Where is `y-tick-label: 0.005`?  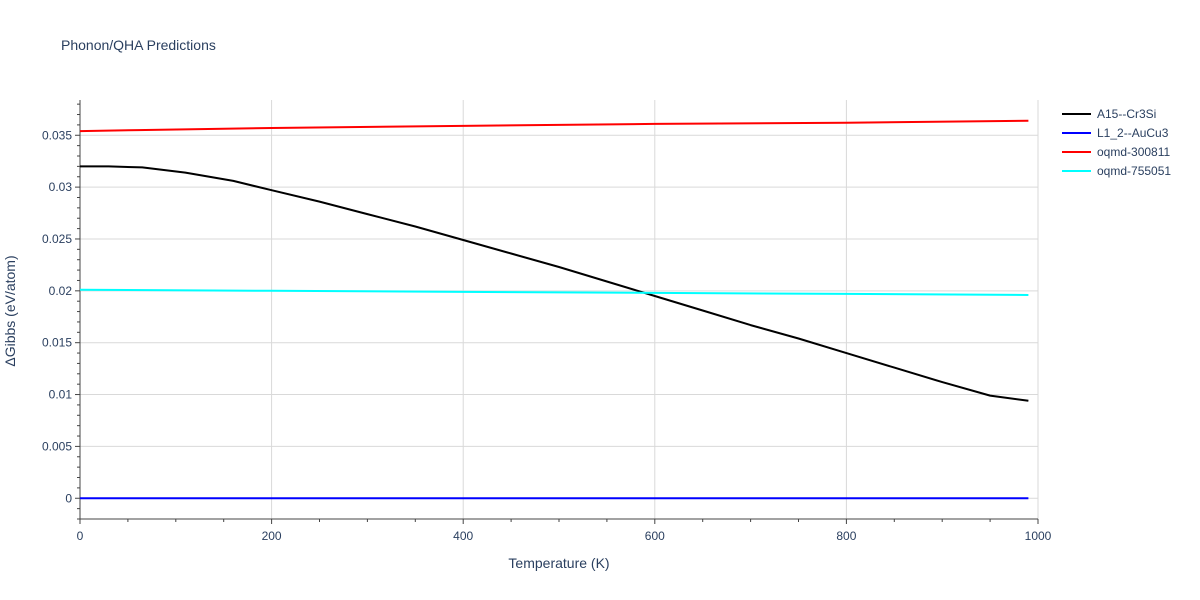
y-tick-label: 0.005 is located at coordinates (57, 446).